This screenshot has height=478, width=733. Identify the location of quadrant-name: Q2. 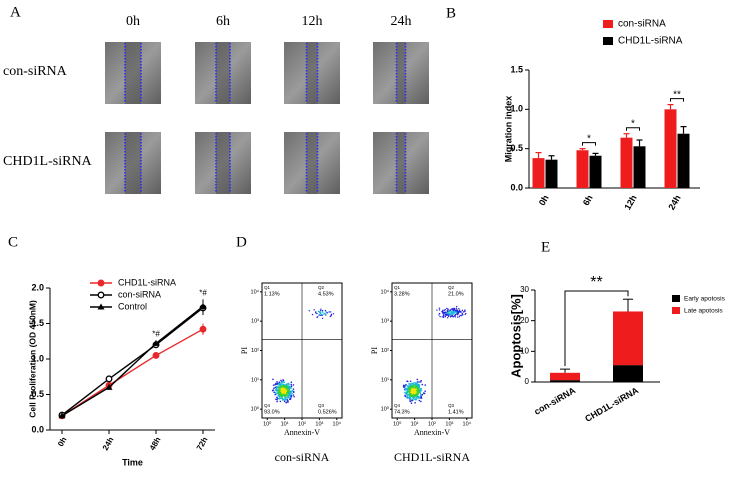
(451, 287).